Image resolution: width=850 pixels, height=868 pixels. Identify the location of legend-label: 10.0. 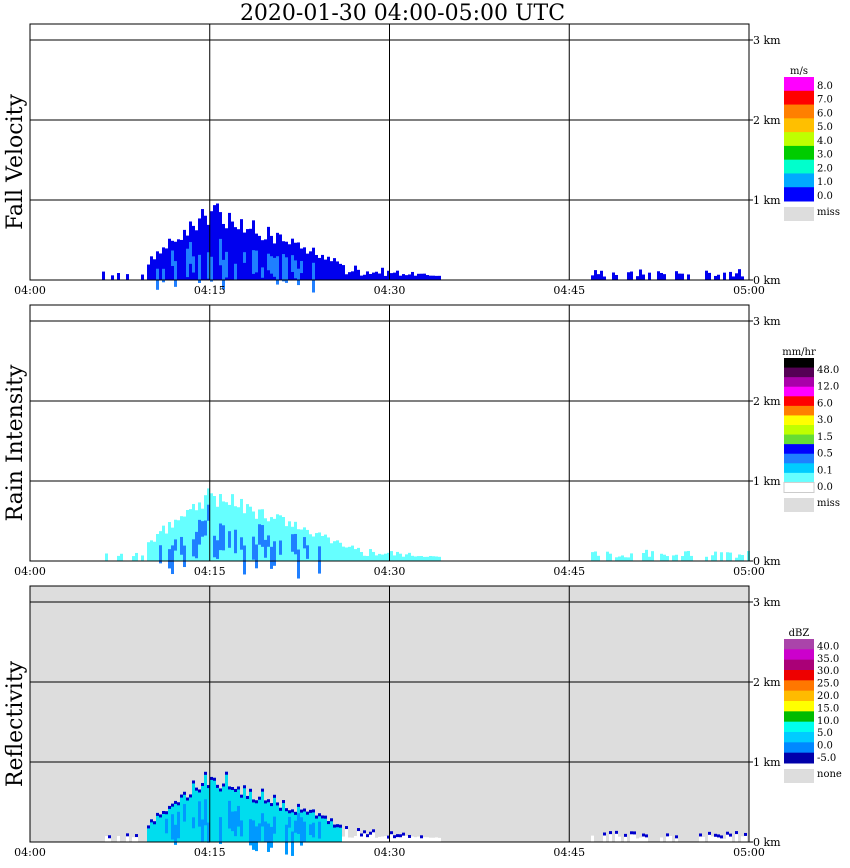
(828, 721).